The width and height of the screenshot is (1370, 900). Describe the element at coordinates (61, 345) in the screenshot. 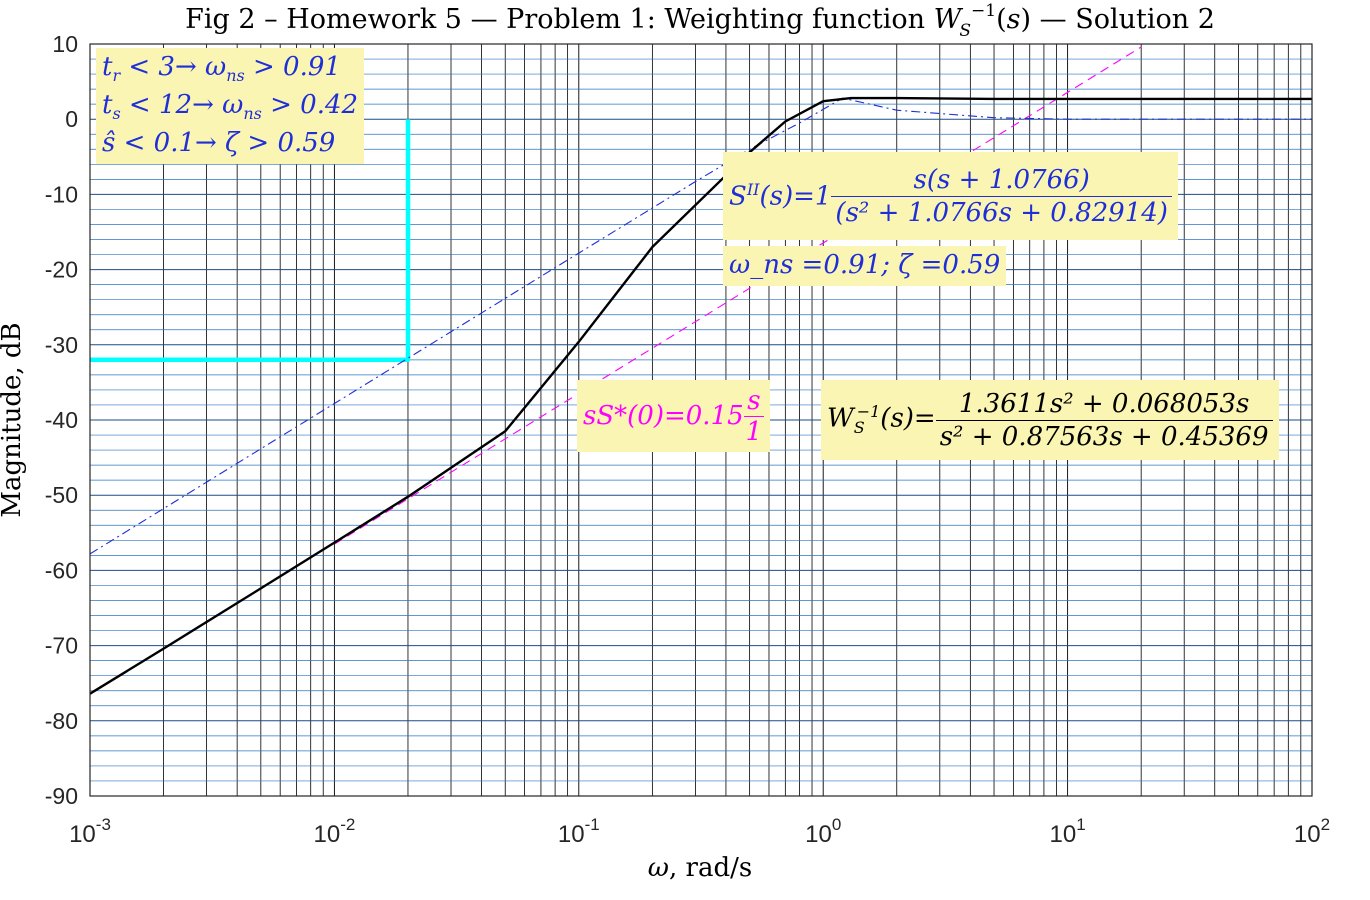

I see `y-tick-label: -30` at that location.